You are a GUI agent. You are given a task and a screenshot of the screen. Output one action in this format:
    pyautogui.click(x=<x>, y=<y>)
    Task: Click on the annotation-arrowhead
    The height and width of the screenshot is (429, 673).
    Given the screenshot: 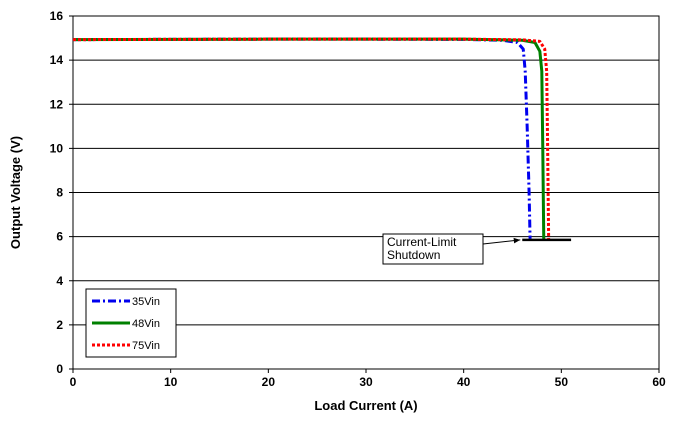 What is the action you would take?
    pyautogui.click(x=517, y=240)
    